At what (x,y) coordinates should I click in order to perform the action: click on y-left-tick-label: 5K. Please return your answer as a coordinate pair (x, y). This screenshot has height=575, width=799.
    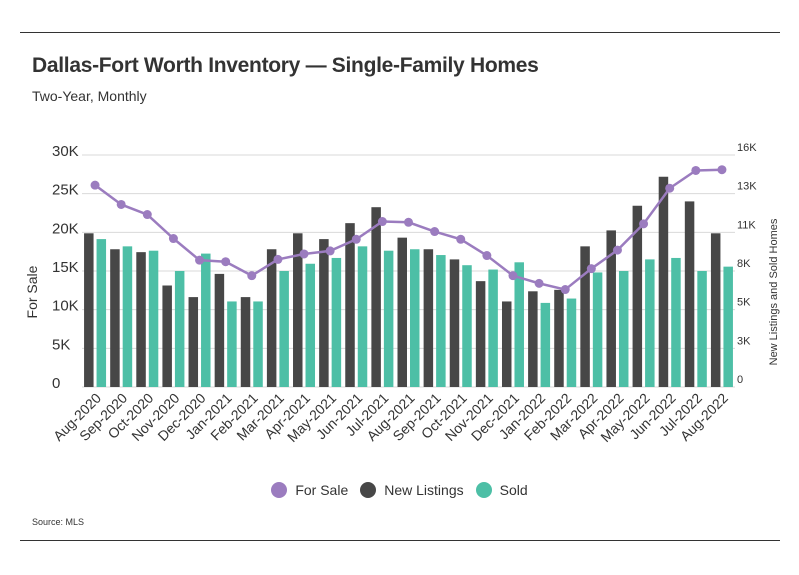
    Looking at the image, I should click on (61, 344).